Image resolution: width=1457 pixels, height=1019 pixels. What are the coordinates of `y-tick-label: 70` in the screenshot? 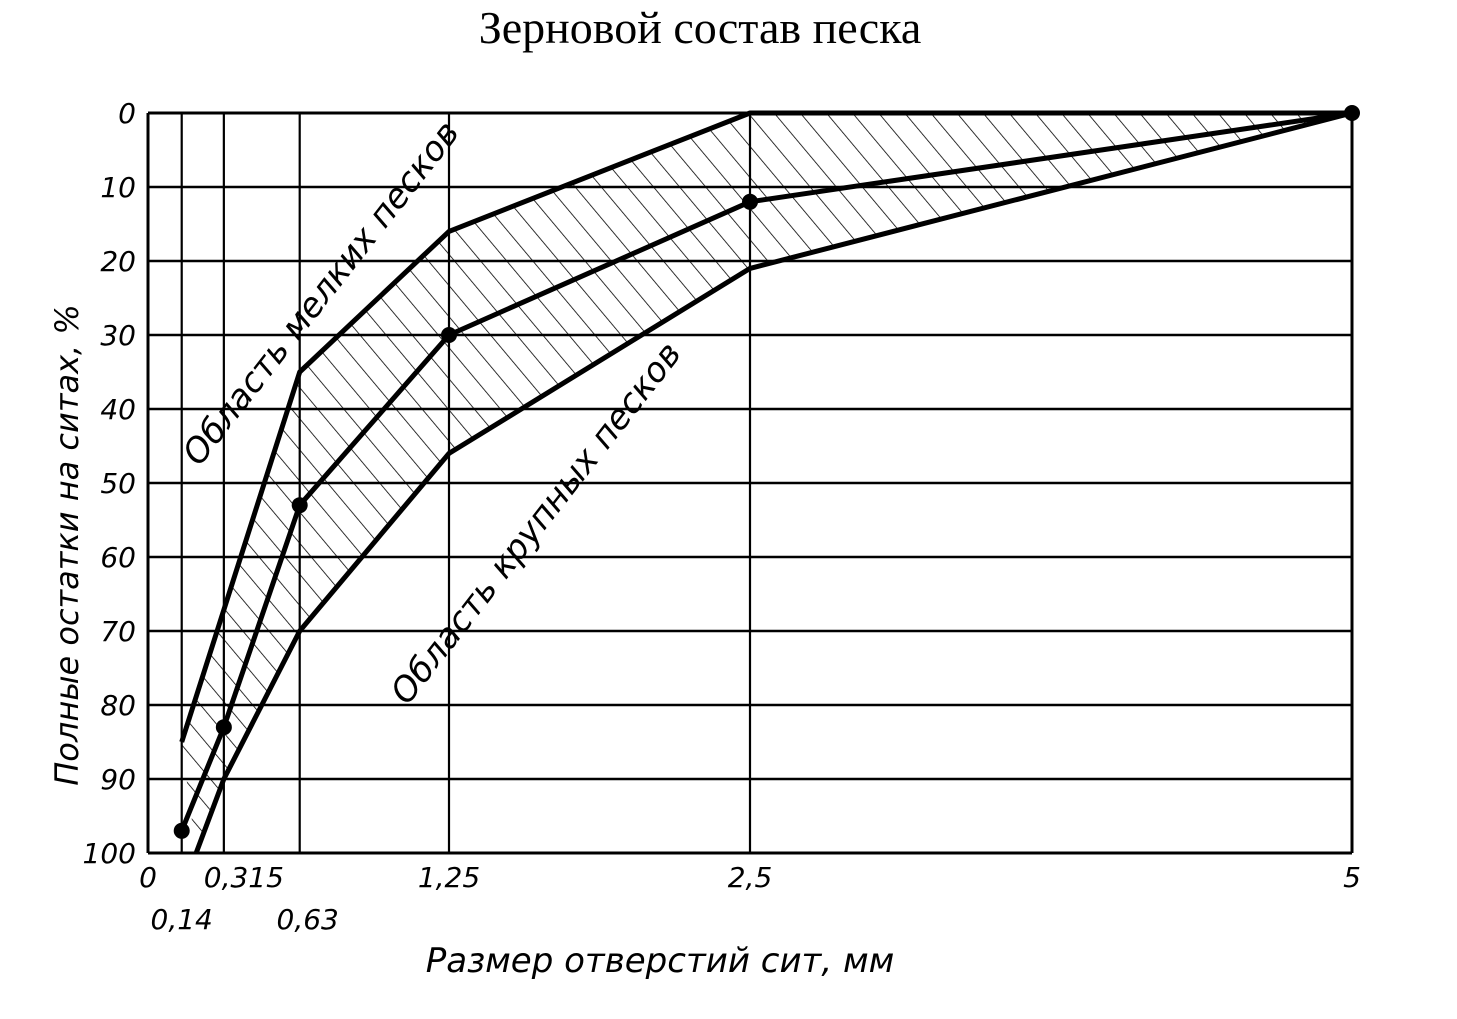 It's located at (118, 631).